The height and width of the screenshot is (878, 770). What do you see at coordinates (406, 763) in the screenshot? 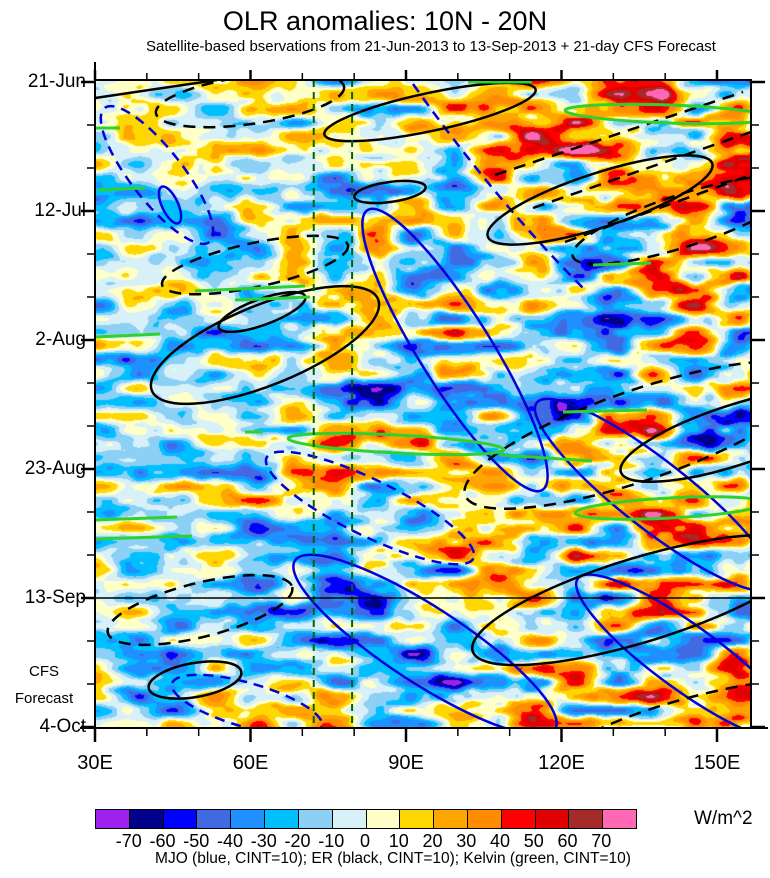
I see `x-tick-label: 90E` at bounding box center [406, 763].